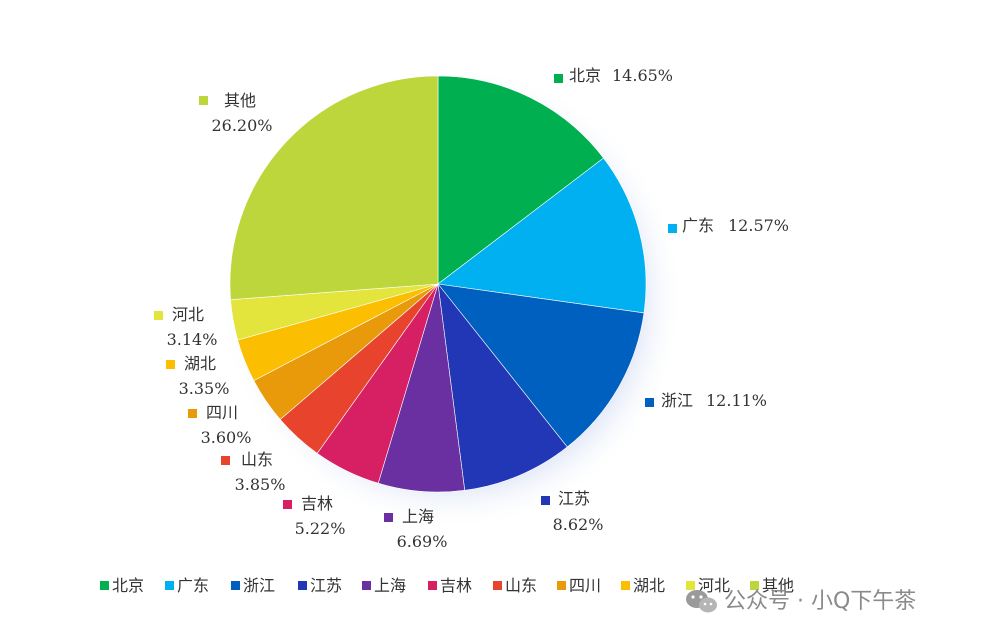 This screenshot has width=987, height=638. I want to click on legend-item-4: 江苏, so click(320, 585).